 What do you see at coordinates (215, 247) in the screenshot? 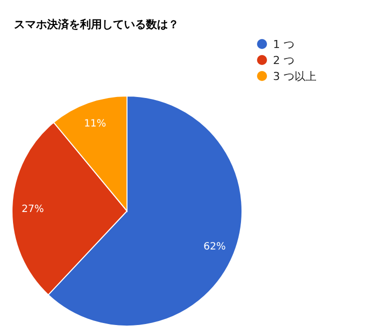
I see `data-label: 62%` at bounding box center [215, 247].